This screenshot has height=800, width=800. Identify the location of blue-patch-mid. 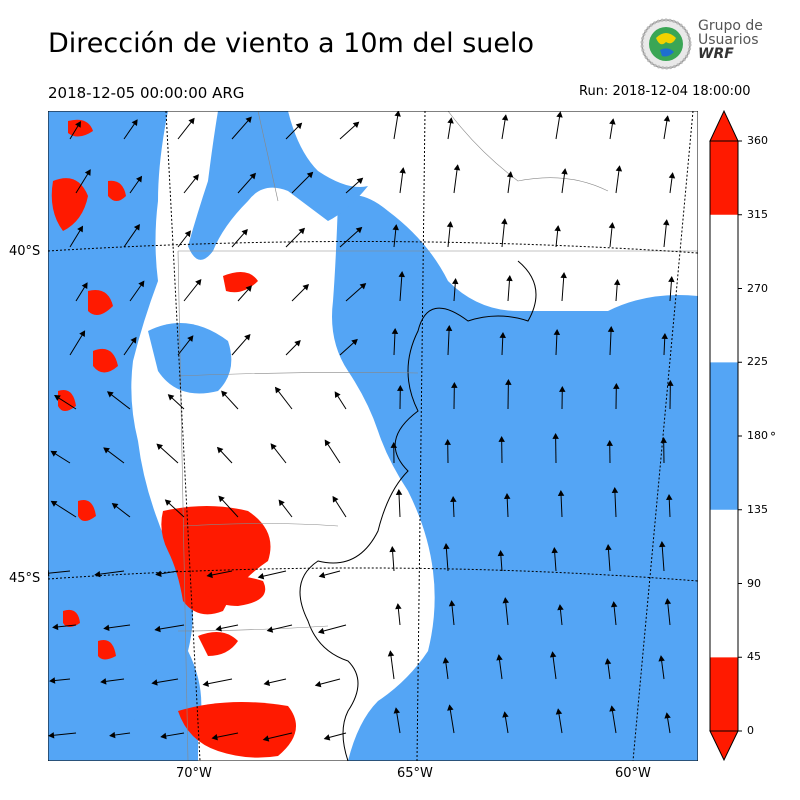
(190, 358).